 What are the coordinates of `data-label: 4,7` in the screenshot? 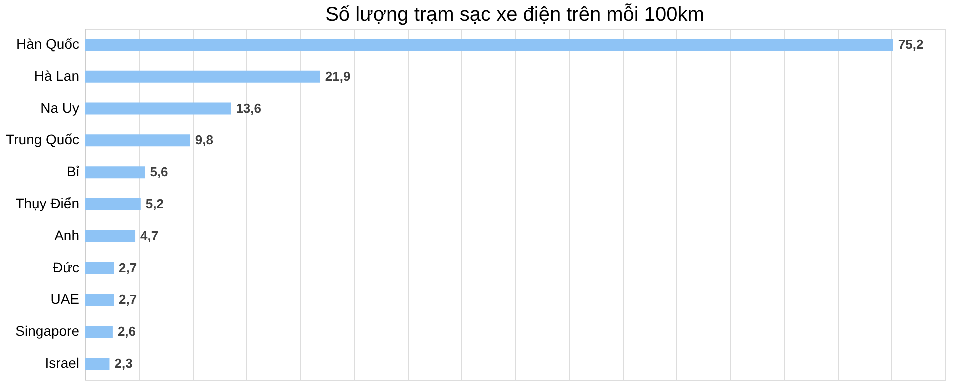 It's located at (149, 236).